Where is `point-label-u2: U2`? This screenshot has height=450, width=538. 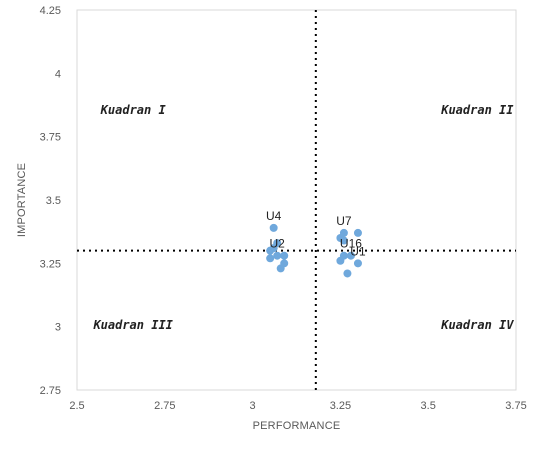
point-label-u2: U2 is located at coordinates (278, 244).